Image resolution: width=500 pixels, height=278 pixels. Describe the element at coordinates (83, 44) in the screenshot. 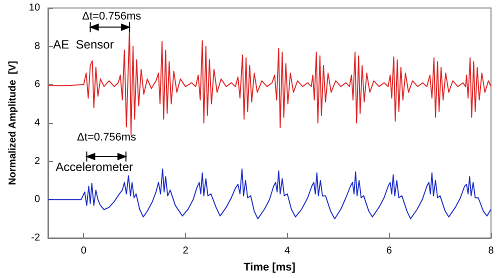

I see `series-label: AE Sensor` at that location.